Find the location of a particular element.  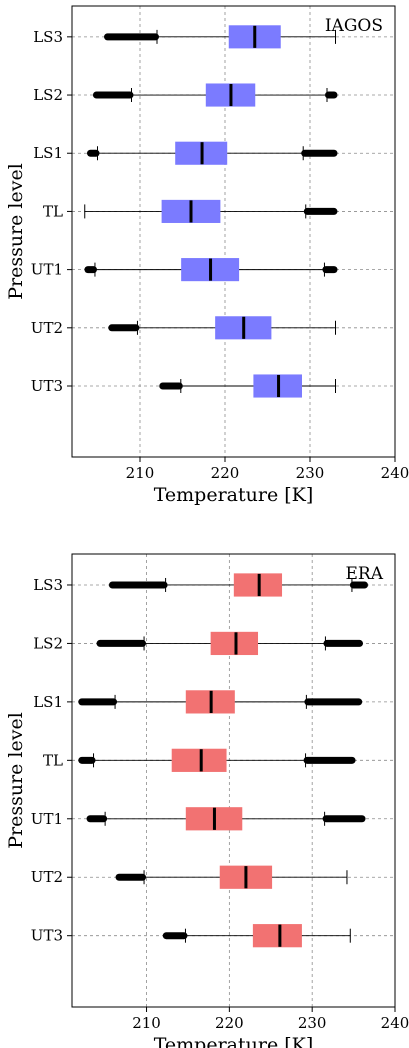

panel-title: ERA is located at coordinates (365, 574).